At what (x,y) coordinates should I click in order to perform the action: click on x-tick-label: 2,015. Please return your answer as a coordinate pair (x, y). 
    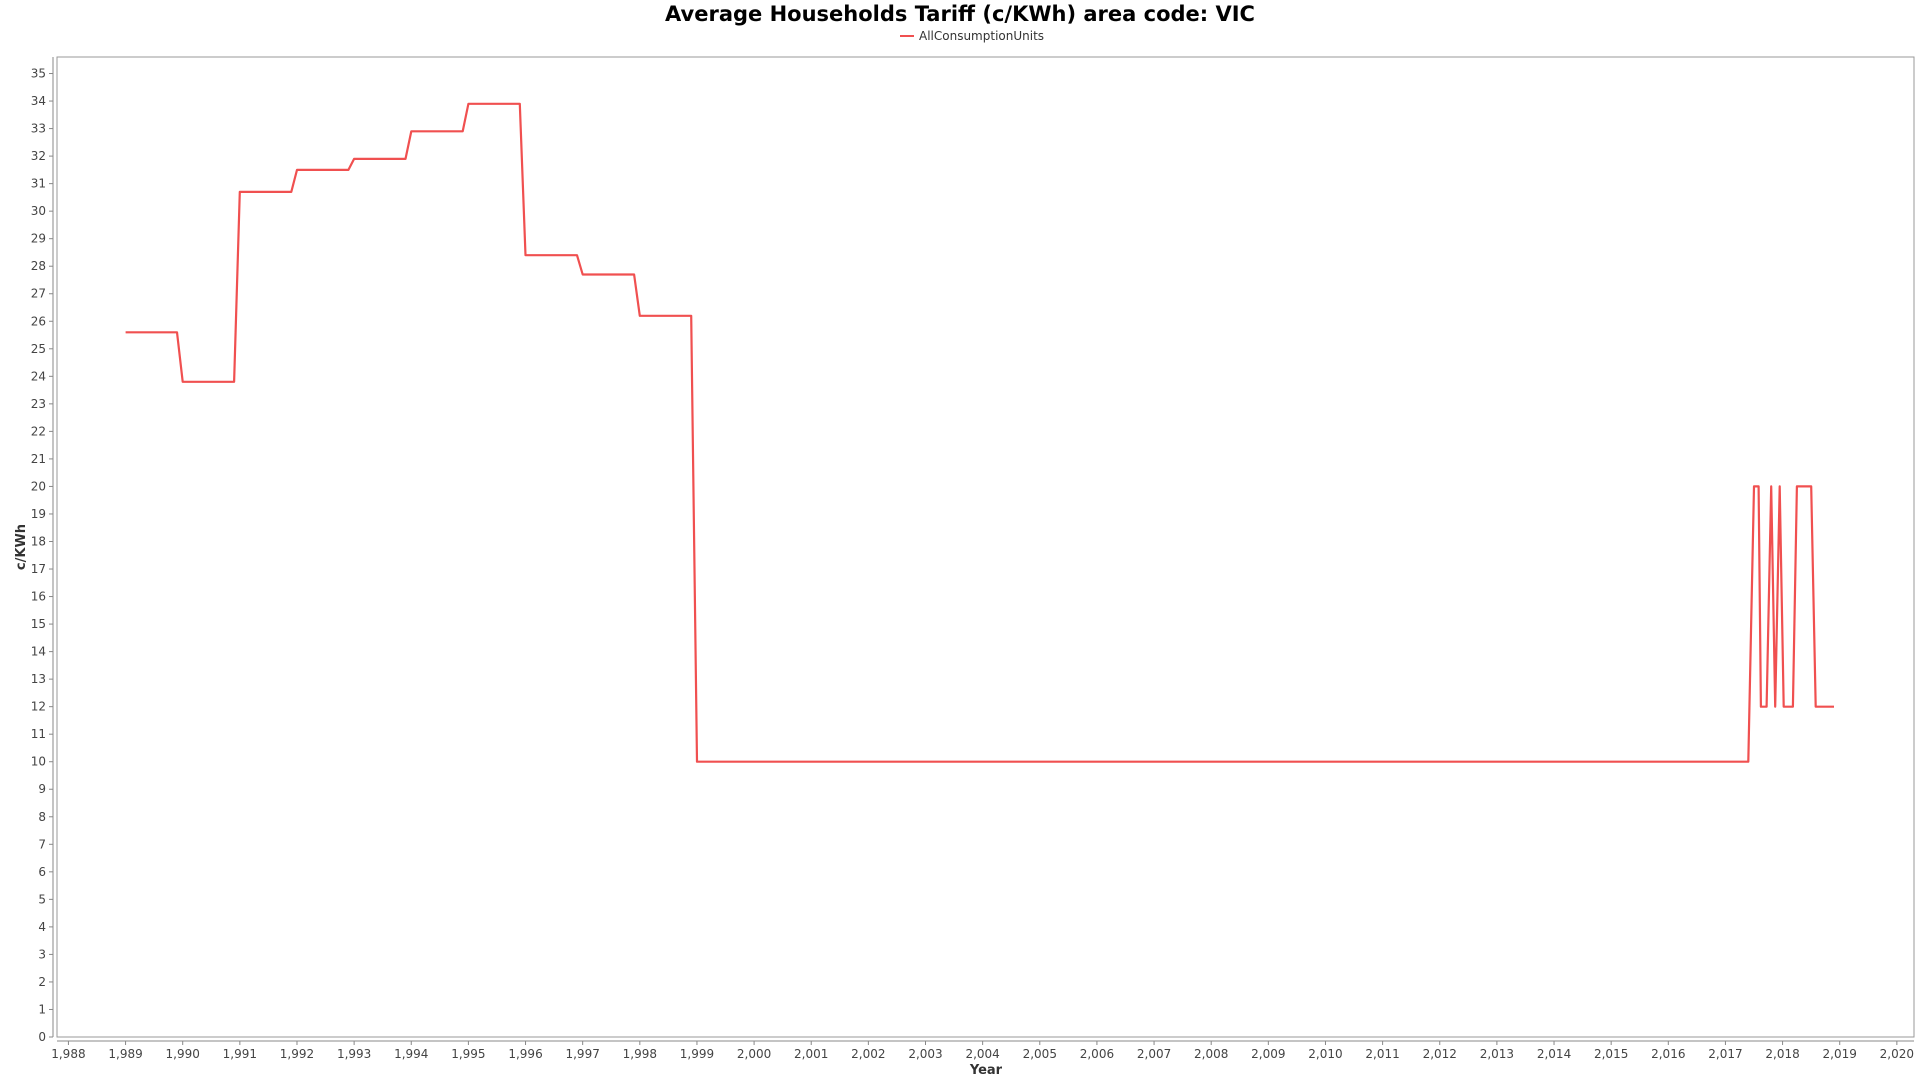
    Looking at the image, I should click on (1611, 1054).